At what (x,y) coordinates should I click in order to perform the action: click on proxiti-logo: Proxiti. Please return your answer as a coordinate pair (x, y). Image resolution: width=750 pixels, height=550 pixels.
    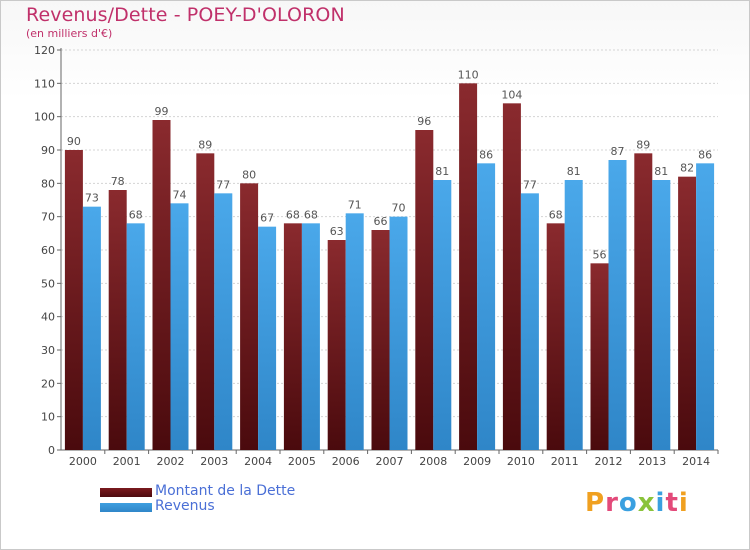
    Looking at the image, I should click on (637, 503).